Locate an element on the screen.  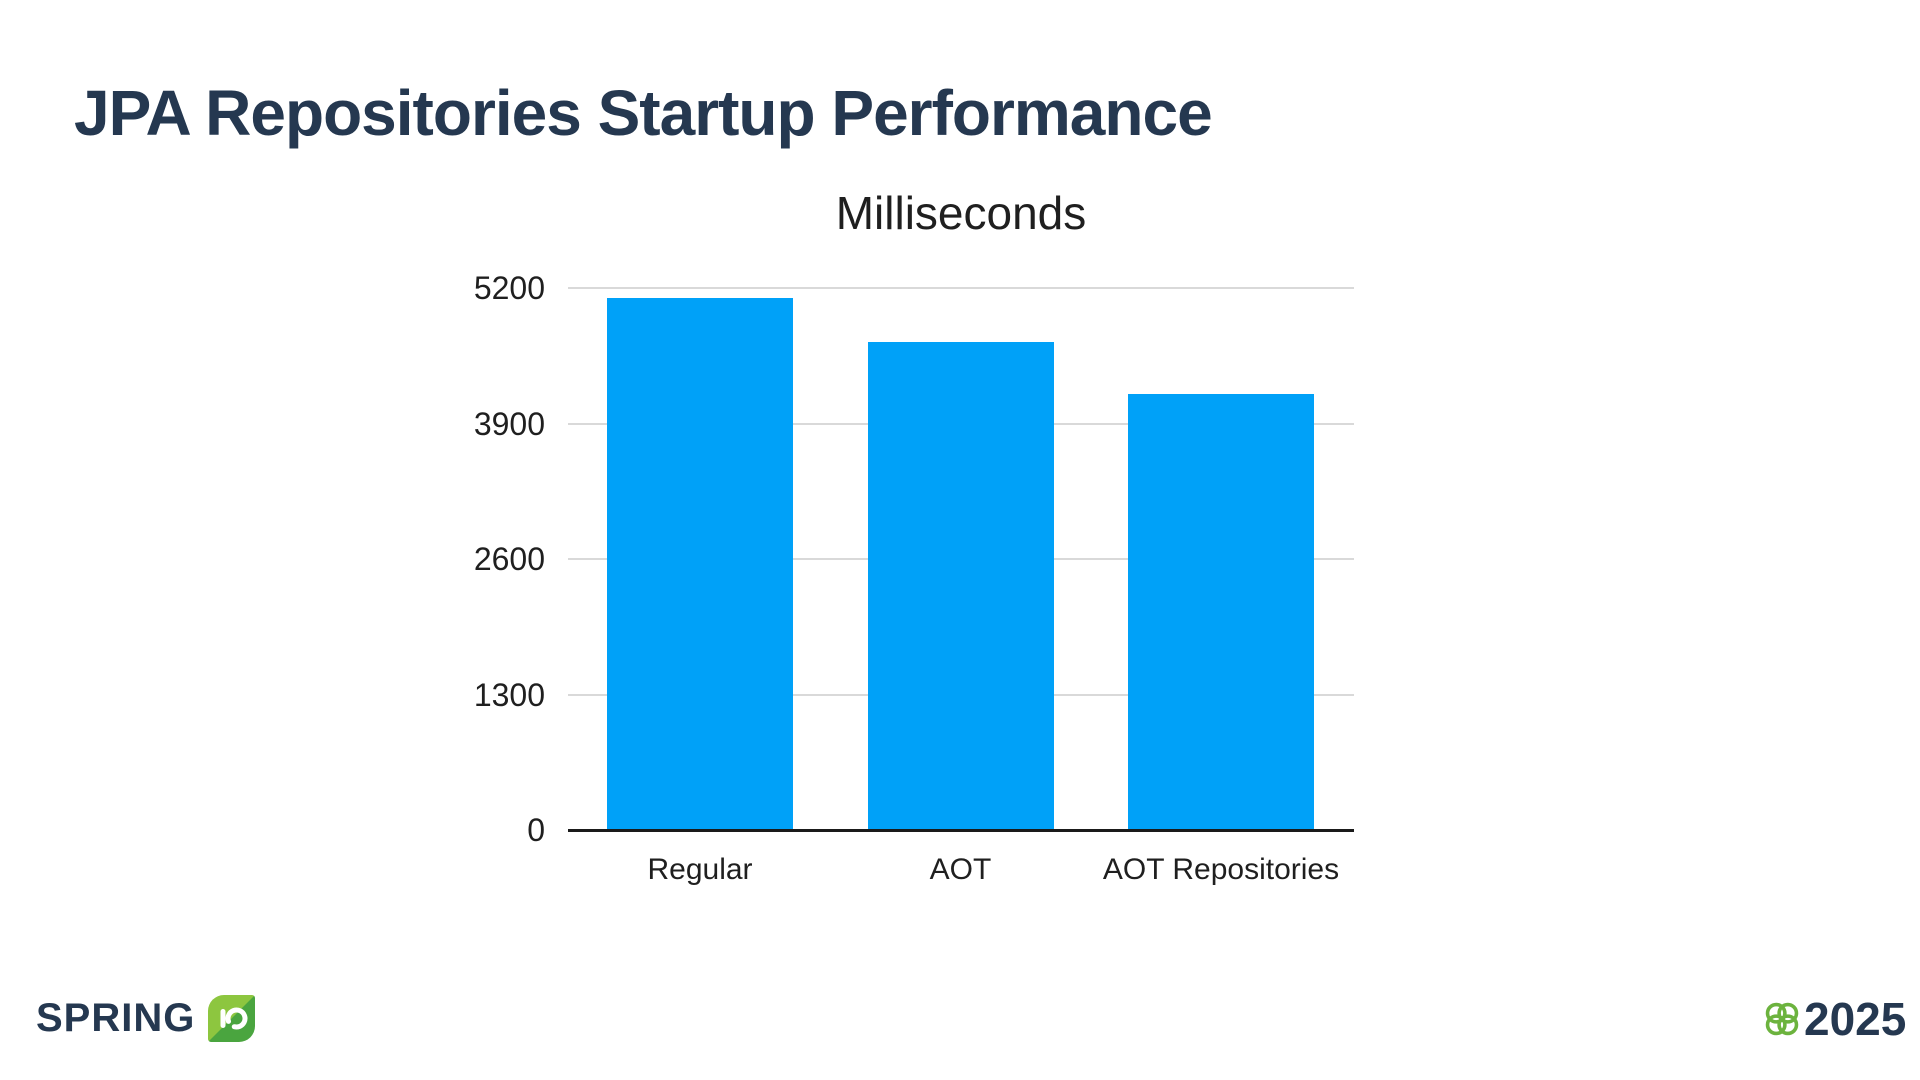
x-axis-line is located at coordinates (961, 830).